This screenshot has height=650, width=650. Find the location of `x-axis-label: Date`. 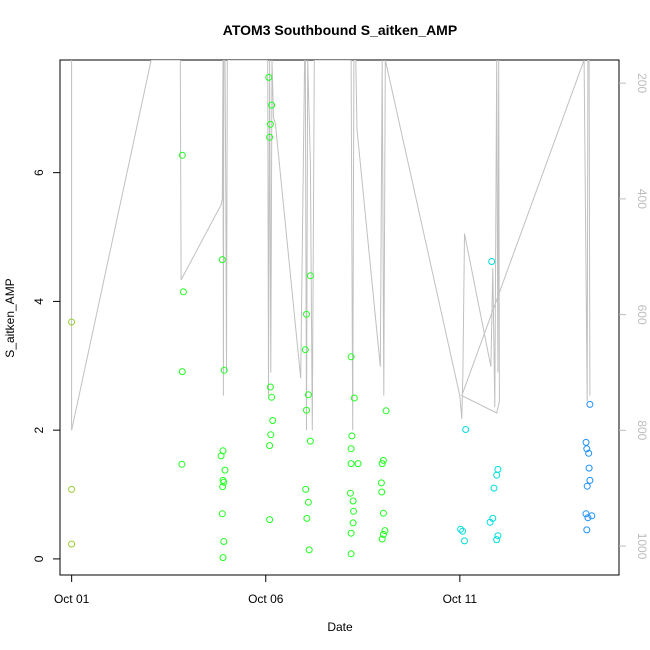

x-axis-label: Date is located at coordinates (340, 627).